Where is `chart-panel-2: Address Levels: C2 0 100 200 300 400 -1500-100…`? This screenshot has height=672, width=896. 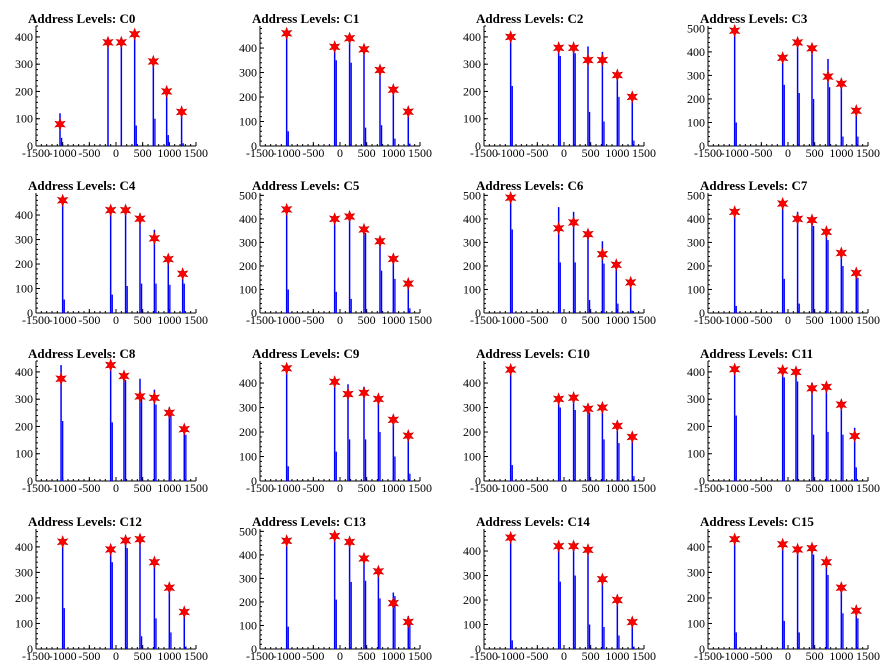
chart-panel-2: Address Levels: C2 0 100 200 300 400 -1500-100… is located at coordinates (559, 85).